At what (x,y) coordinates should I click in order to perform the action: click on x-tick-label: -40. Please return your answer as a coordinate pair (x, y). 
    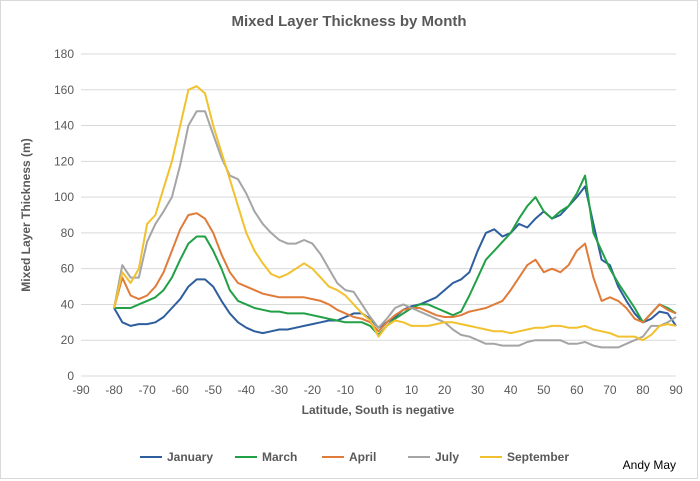
    Looking at the image, I should click on (247, 390).